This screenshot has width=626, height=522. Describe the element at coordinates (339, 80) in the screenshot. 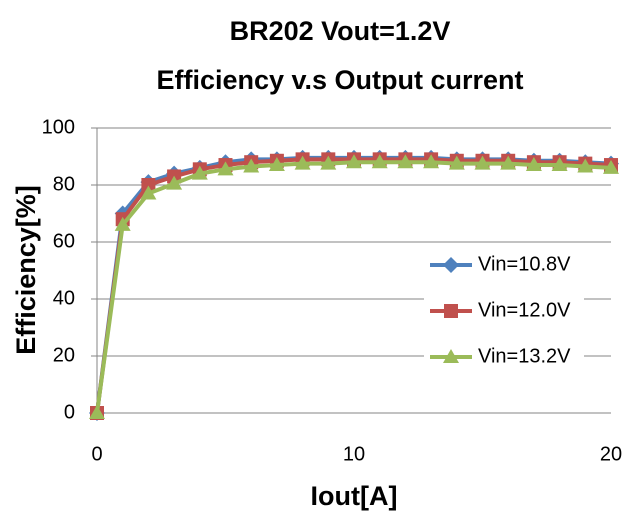

I see `chart-subtitle: Efficiency v.s Output current` at that location.